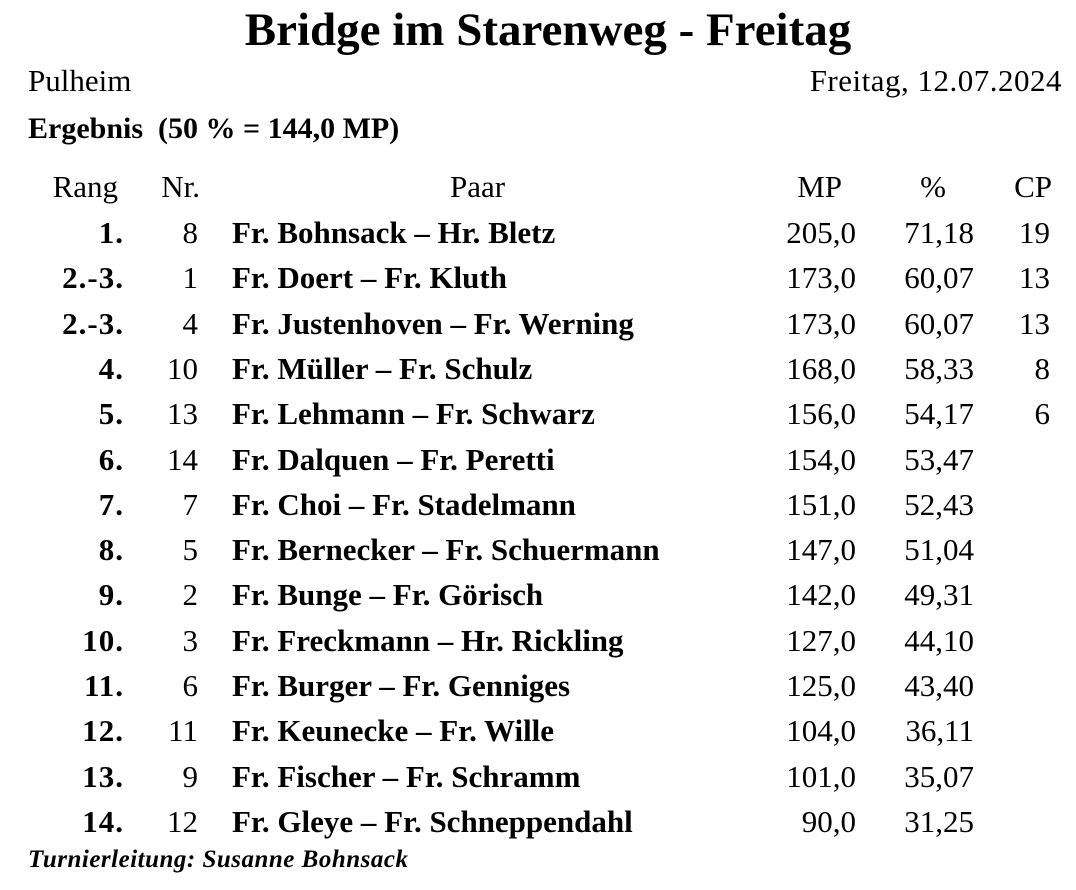 This screenshot has height=890, width=1076. Describe the element at coordinates (103, 685) in the screenshot. I see `cell-rank: 11.` at that location.